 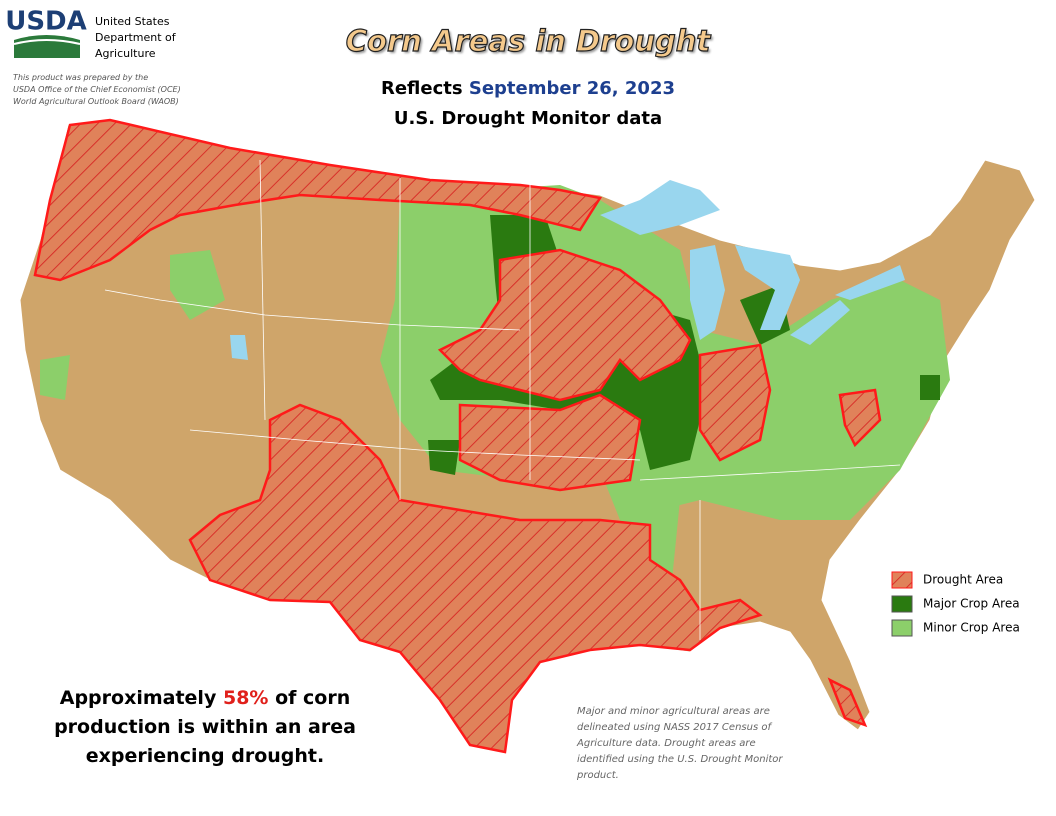 What do you see at coordinates (971, 628) in the screenshot?
I see `legend-label: Minor Crop Area` at bounding box center [971, 628].